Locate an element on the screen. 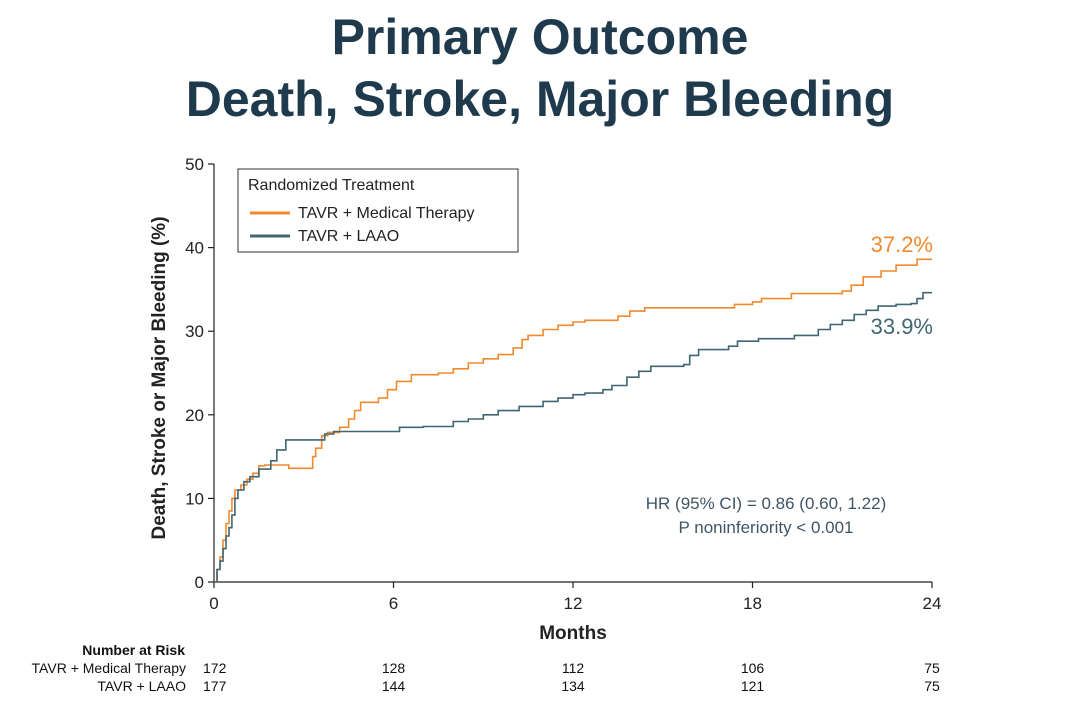 This screenshot has width=1080, height=728. legend-box is located at coordinates (378, 210).